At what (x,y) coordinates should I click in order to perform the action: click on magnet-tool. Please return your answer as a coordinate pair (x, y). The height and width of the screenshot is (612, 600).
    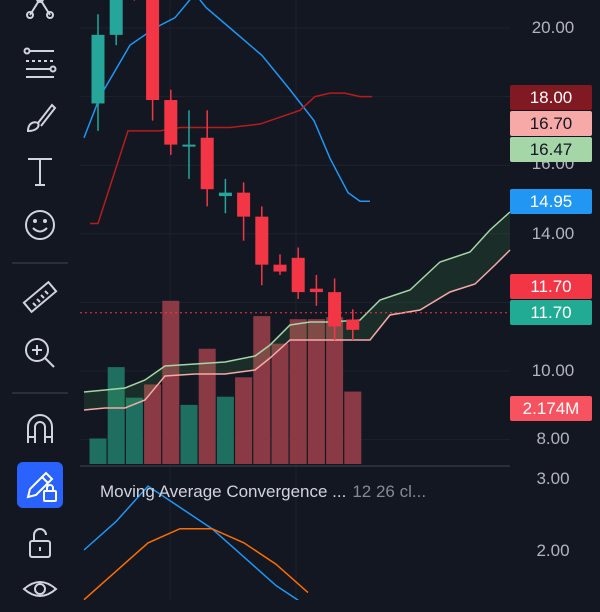
    Looking at the image, I should click on (40, 429).